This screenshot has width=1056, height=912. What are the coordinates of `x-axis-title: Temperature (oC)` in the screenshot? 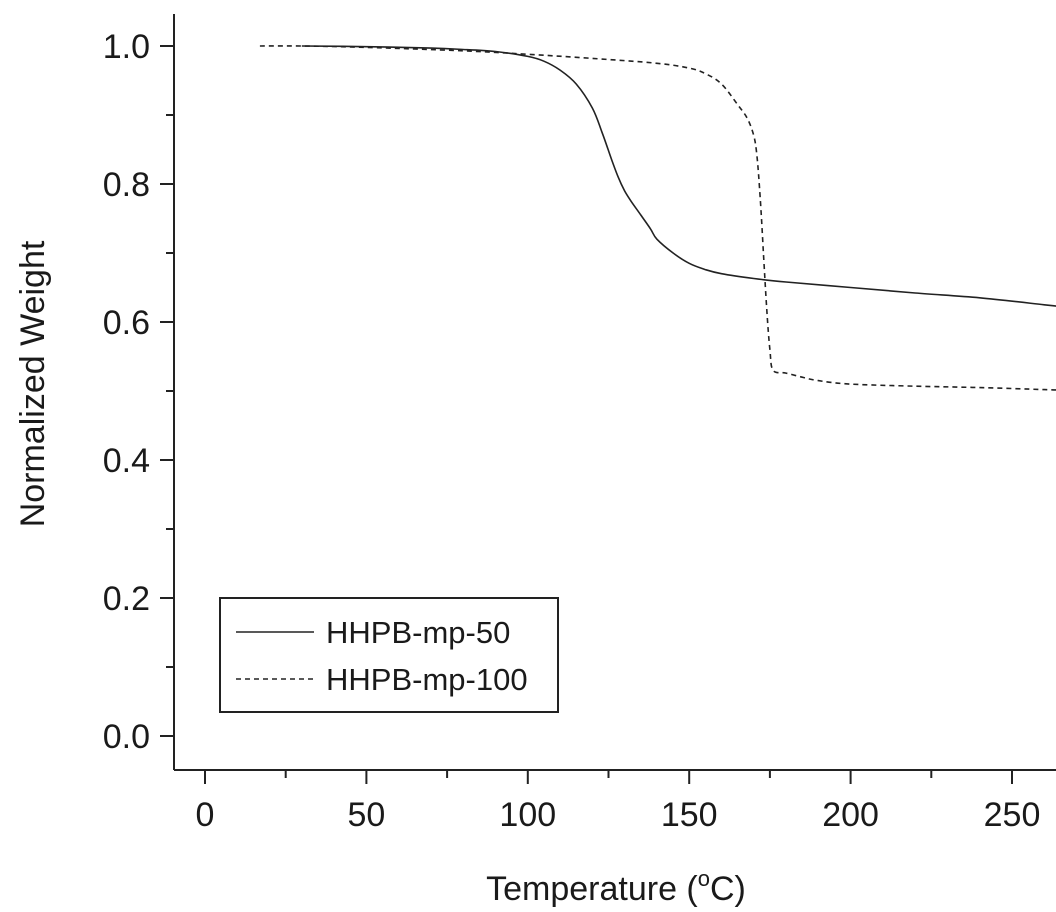 It's located at (616, 887).